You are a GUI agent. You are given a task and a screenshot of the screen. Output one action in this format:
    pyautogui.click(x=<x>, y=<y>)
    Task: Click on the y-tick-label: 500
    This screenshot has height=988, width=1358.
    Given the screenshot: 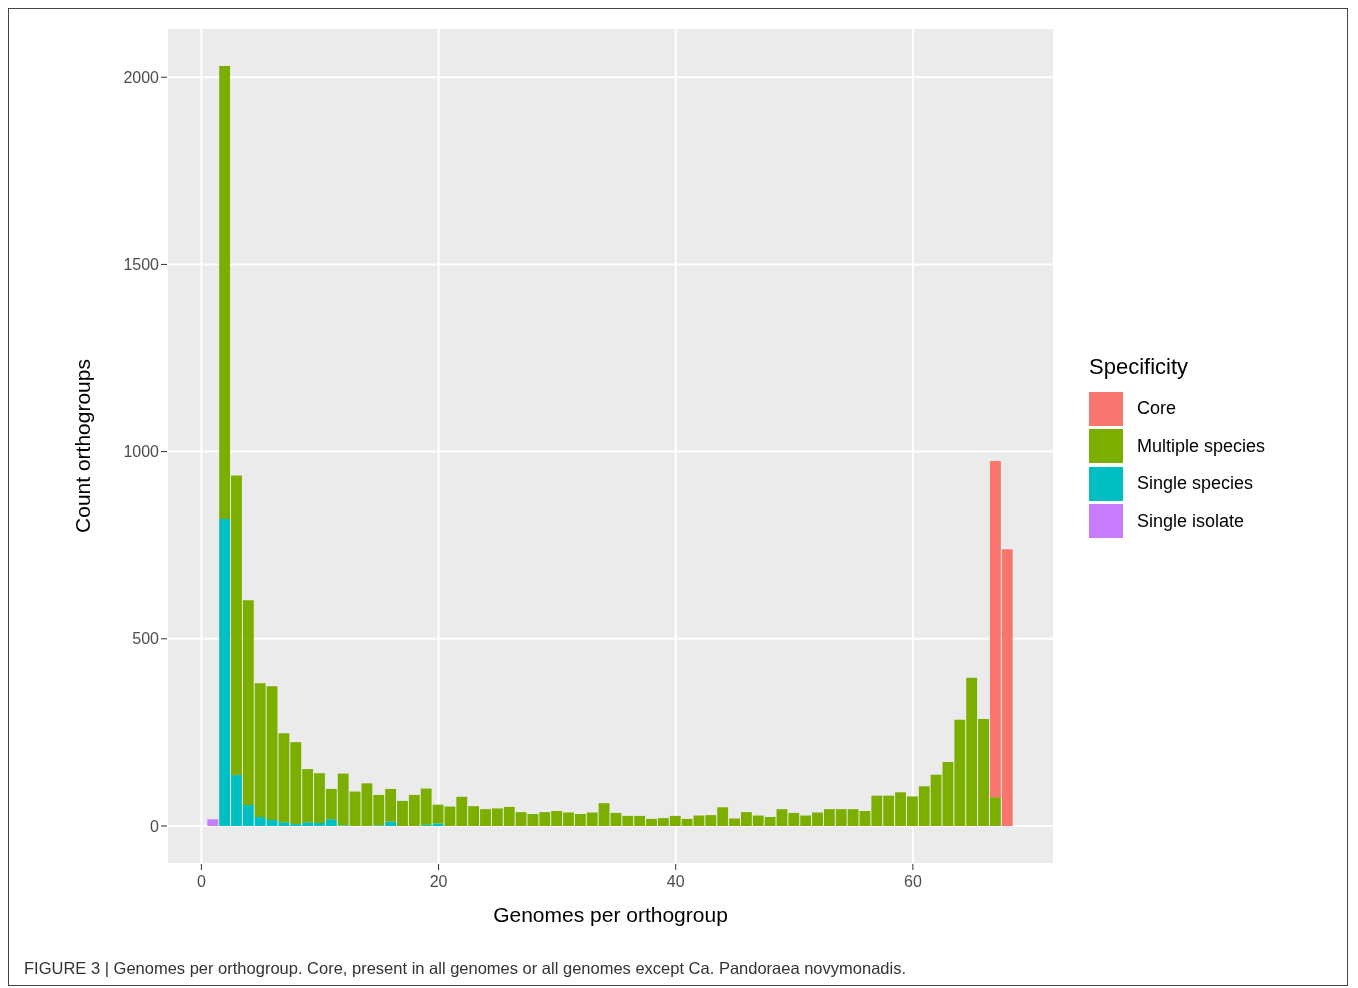 What is the action you would take?
    pyautogui.click(x=146, y=639)
    